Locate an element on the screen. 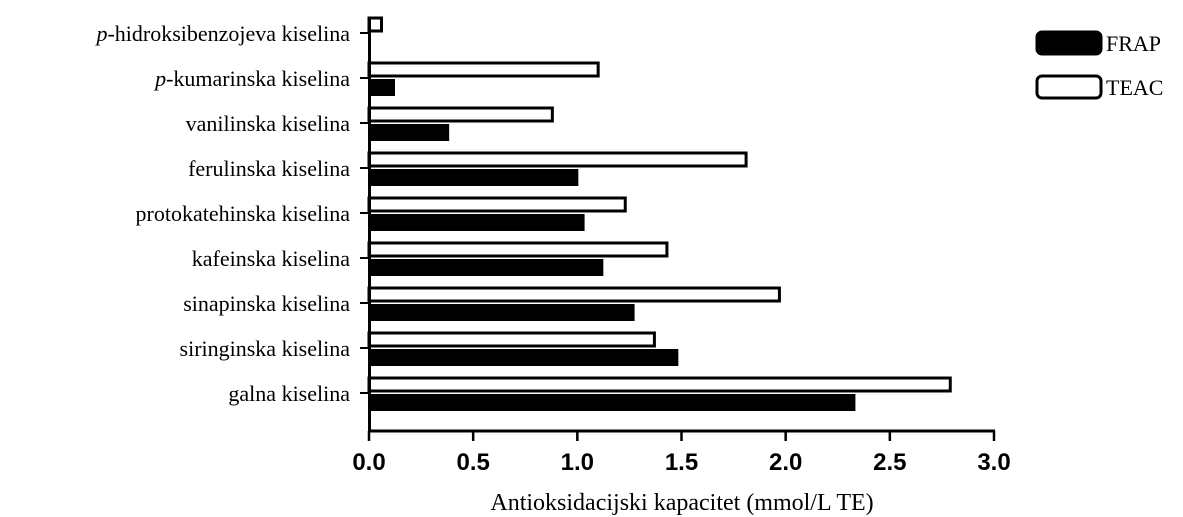  x-tick-label-1: 0.5 is located at coordinates (472, 462).